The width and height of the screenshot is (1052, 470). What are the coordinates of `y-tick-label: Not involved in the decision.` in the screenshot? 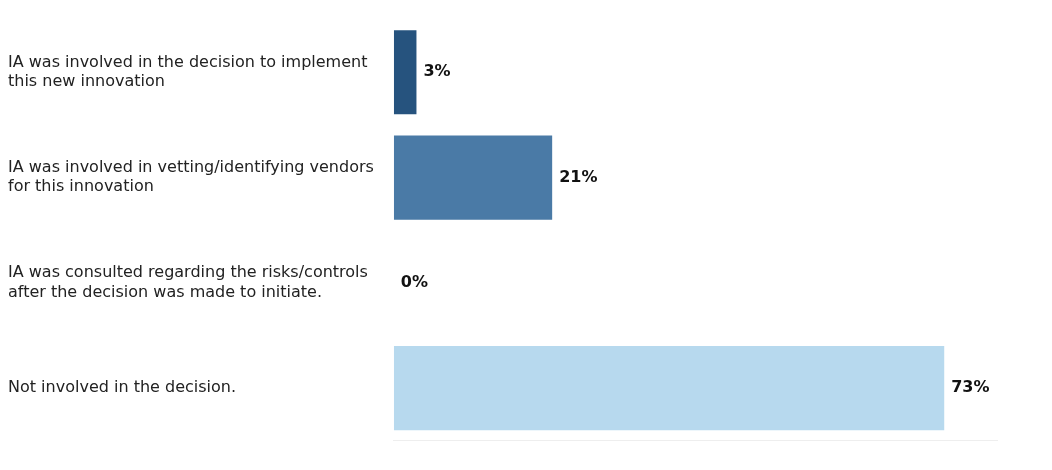 It's located at (122, 387).